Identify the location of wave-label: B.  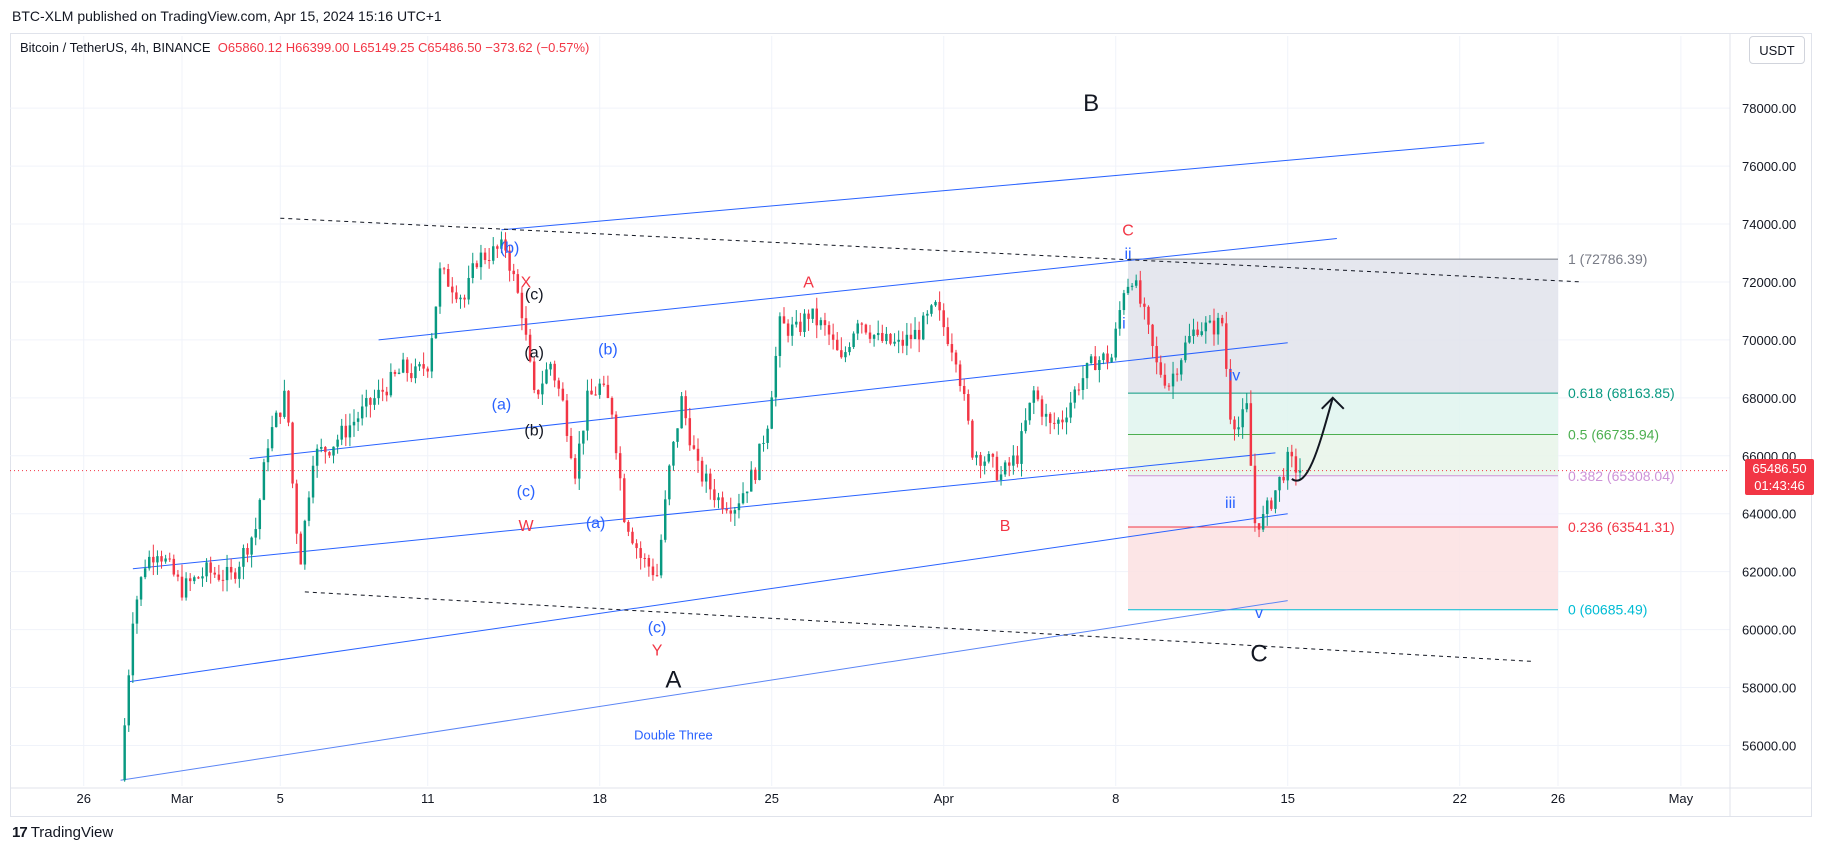
(1005, 526).